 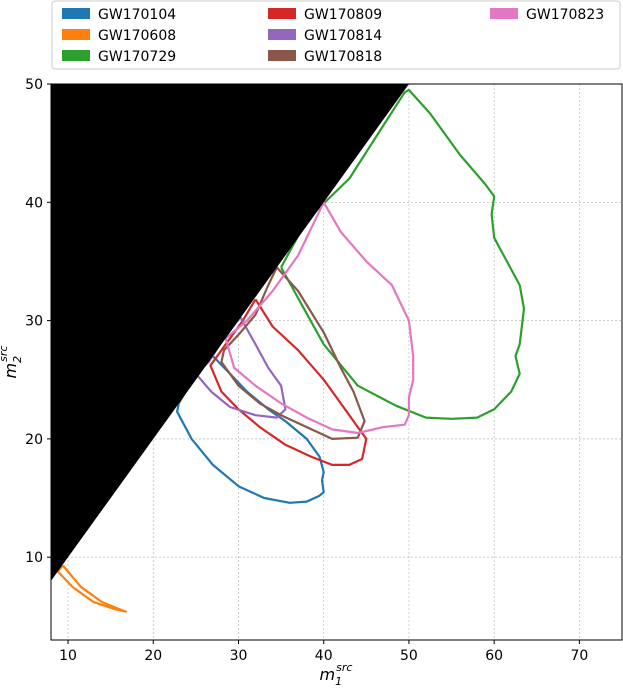 What do you see at coordinates (153, 656) in the screenshot?
I see `x-tick-label: 20` at bounding box center [153, 656].